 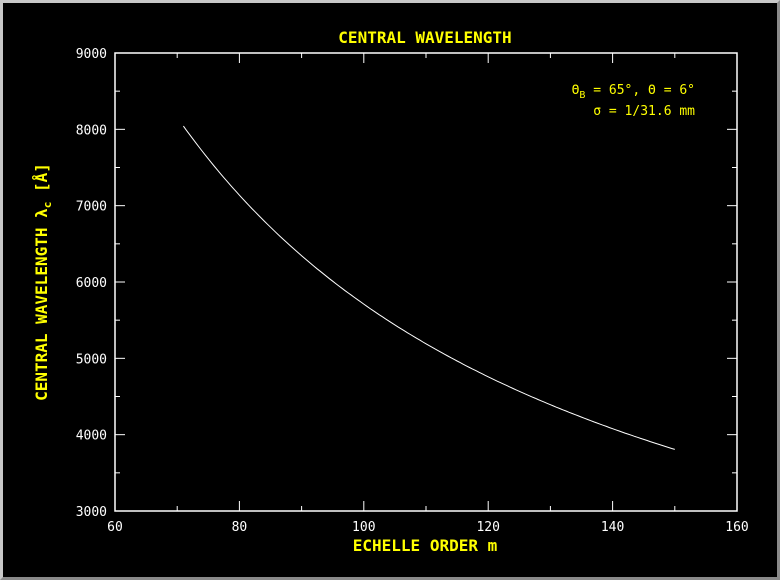 What do you see at coordinates (640, 90) in the screenshot?
I see `annotation-rest: = 65°, Θ = 6°` at bounding box center [640, 90].